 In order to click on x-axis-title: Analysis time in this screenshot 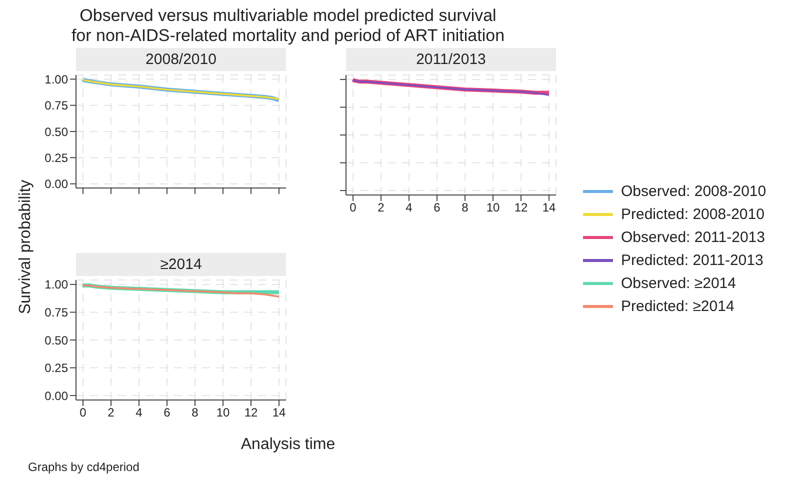, I will do `click(288, 445)`.